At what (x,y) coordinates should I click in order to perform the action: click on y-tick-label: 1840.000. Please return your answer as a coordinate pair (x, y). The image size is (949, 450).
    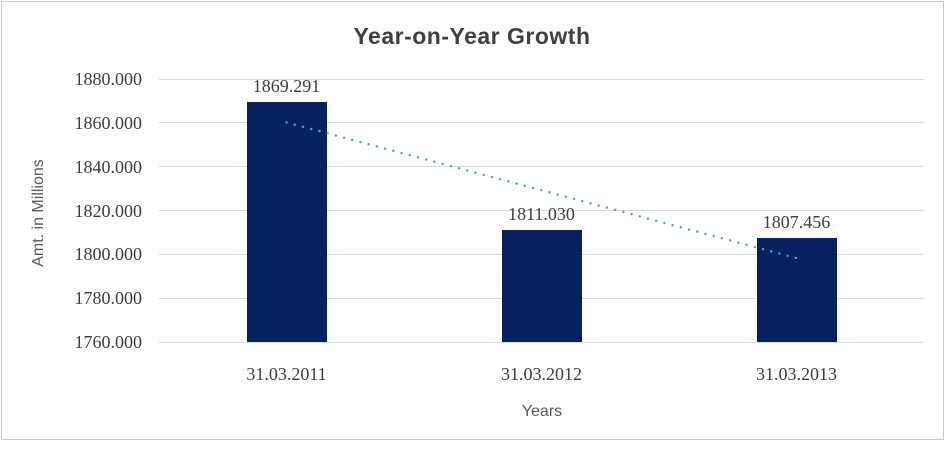
    Looking at the image, I should click on (108, 166).